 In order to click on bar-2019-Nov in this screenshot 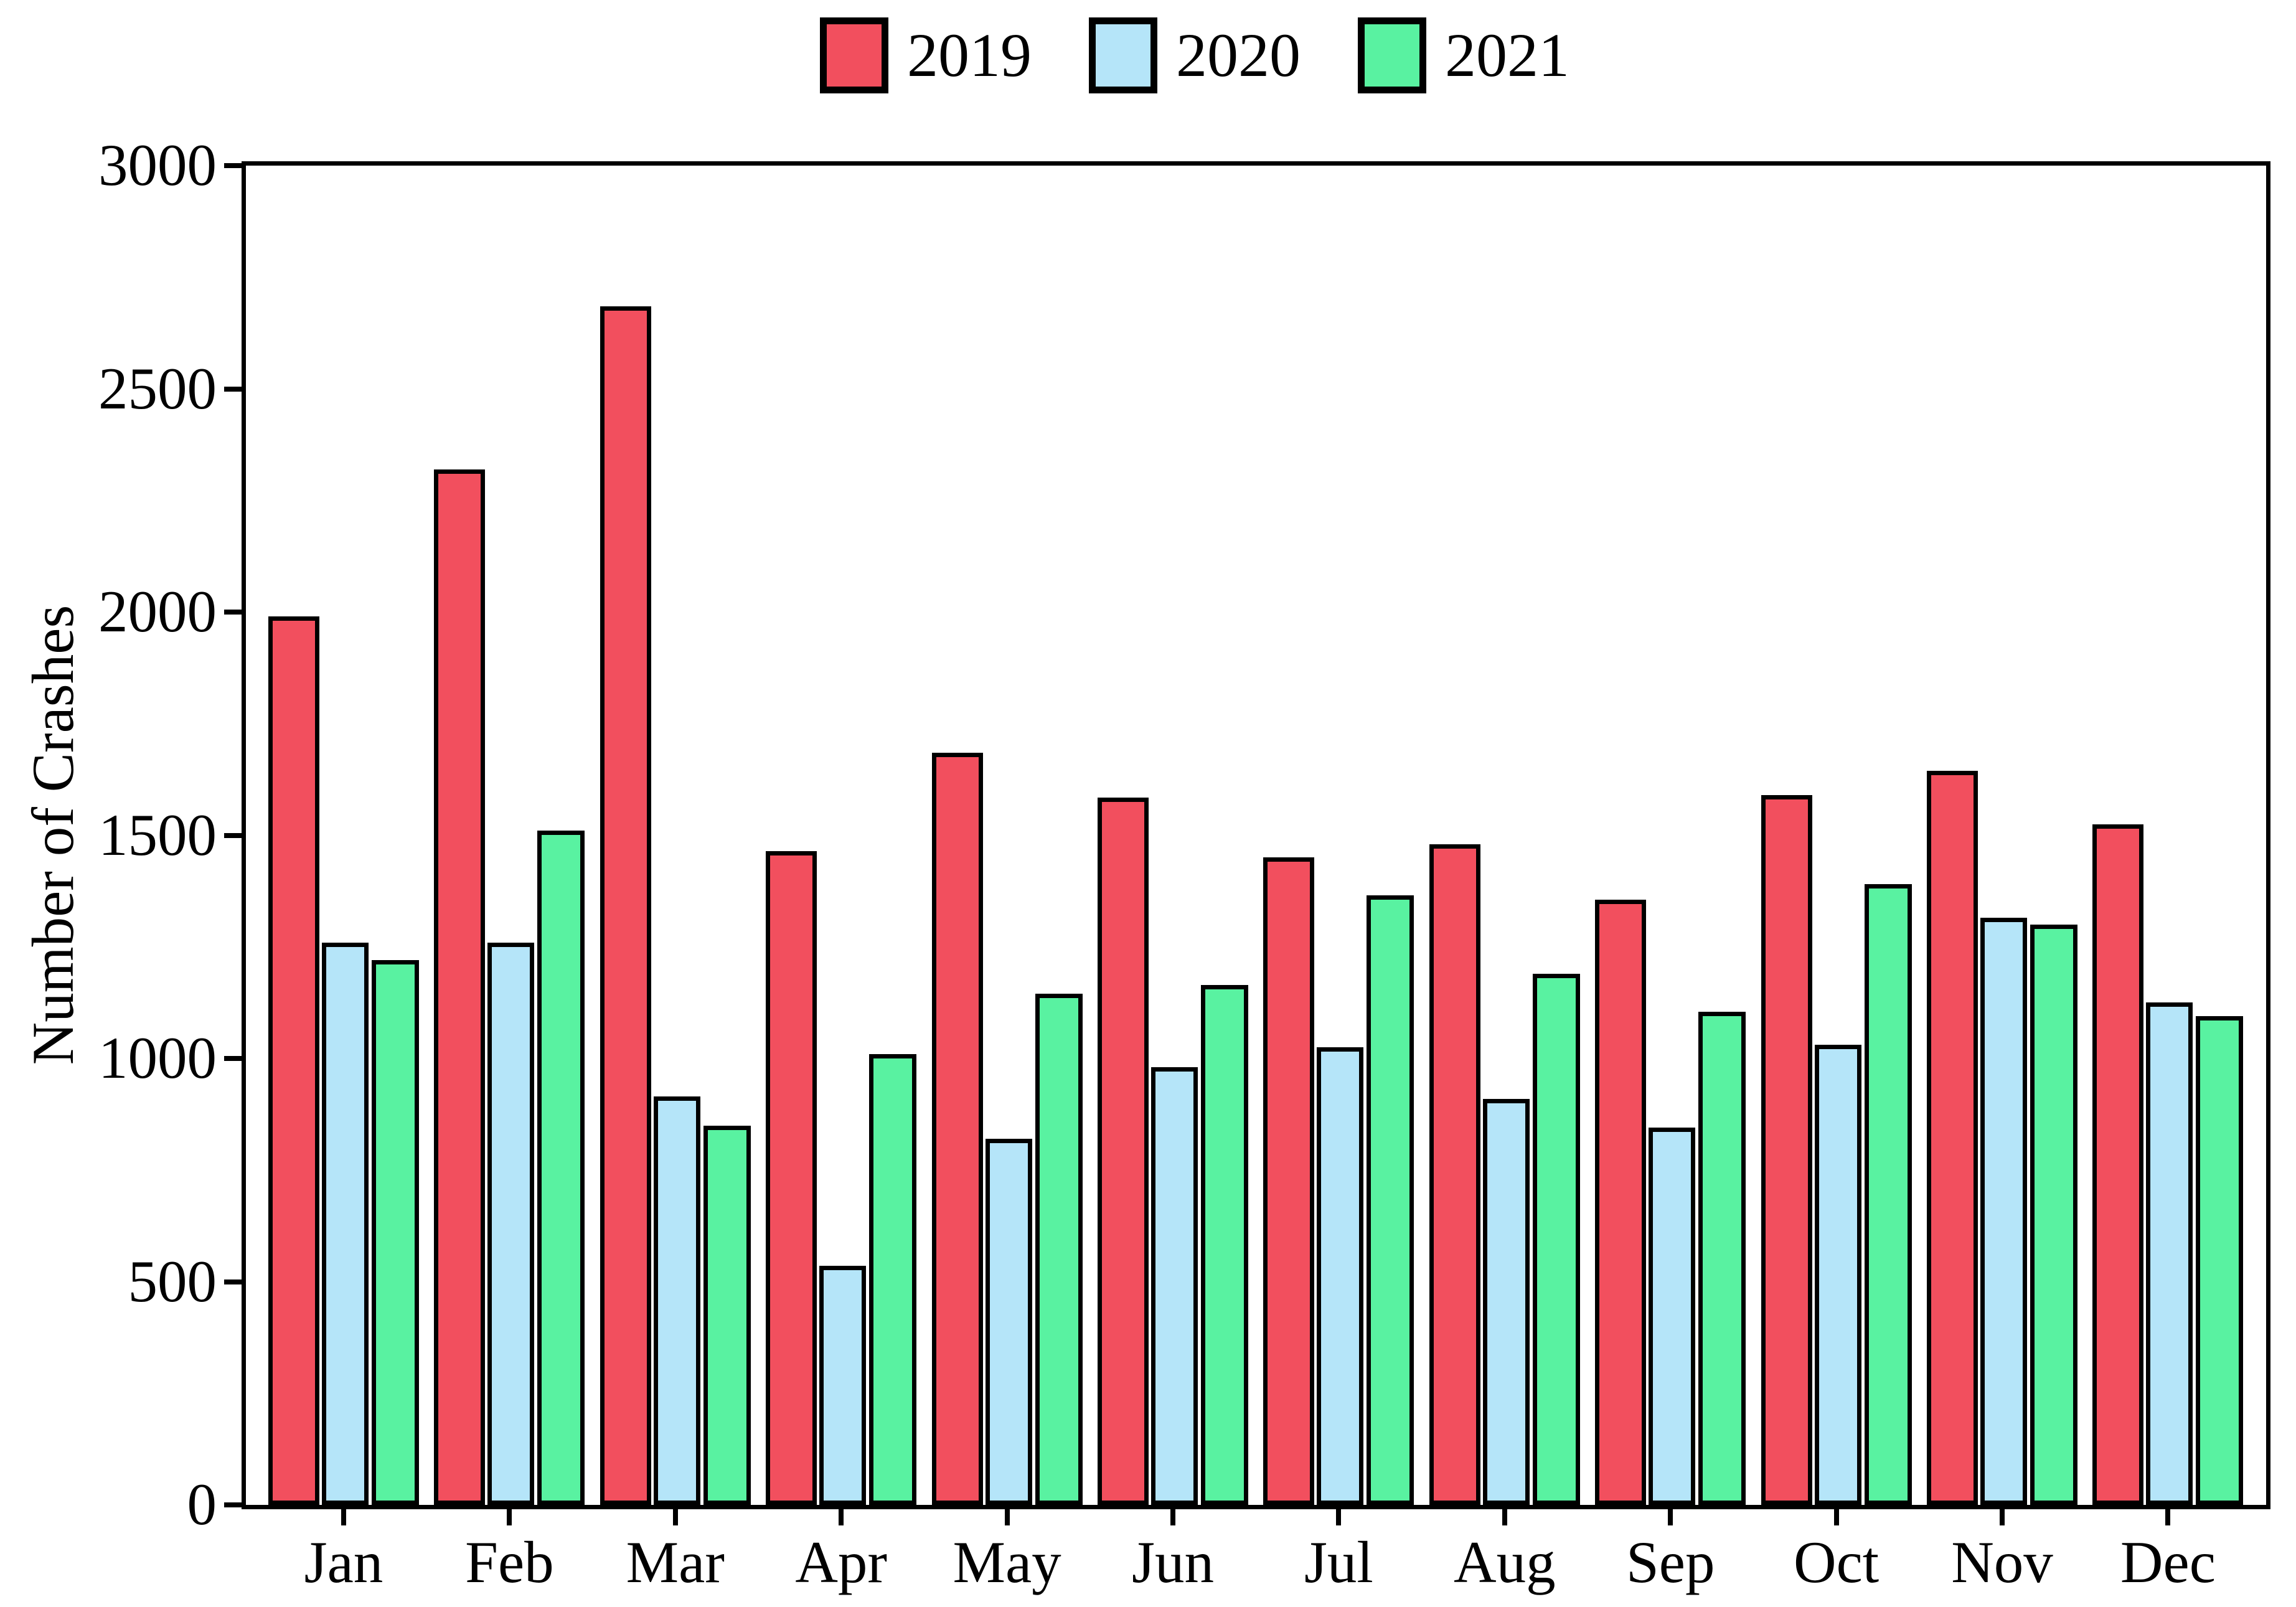, I will do `click(1952, 1138)`.